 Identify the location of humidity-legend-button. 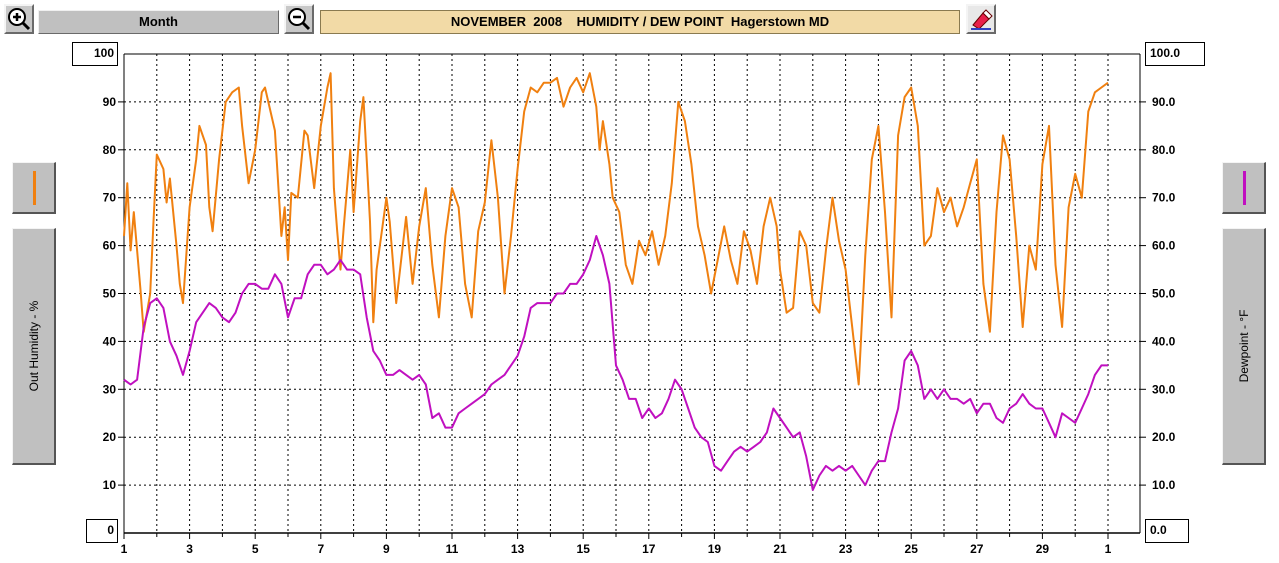
(34, 188).